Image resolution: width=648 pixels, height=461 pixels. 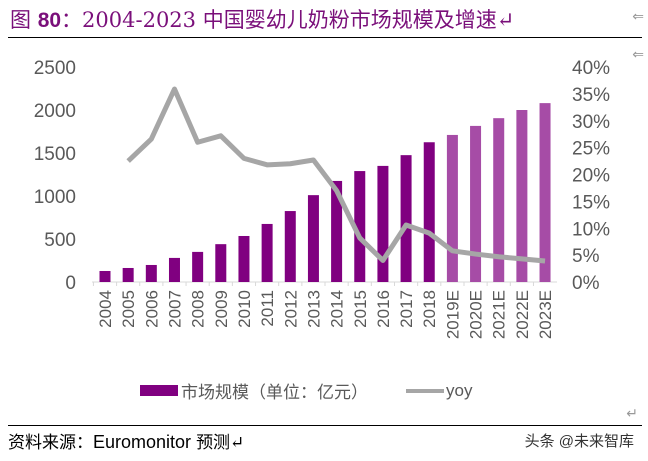 I want to click on x-tick-label: 2009, so click(x=221, y=309).